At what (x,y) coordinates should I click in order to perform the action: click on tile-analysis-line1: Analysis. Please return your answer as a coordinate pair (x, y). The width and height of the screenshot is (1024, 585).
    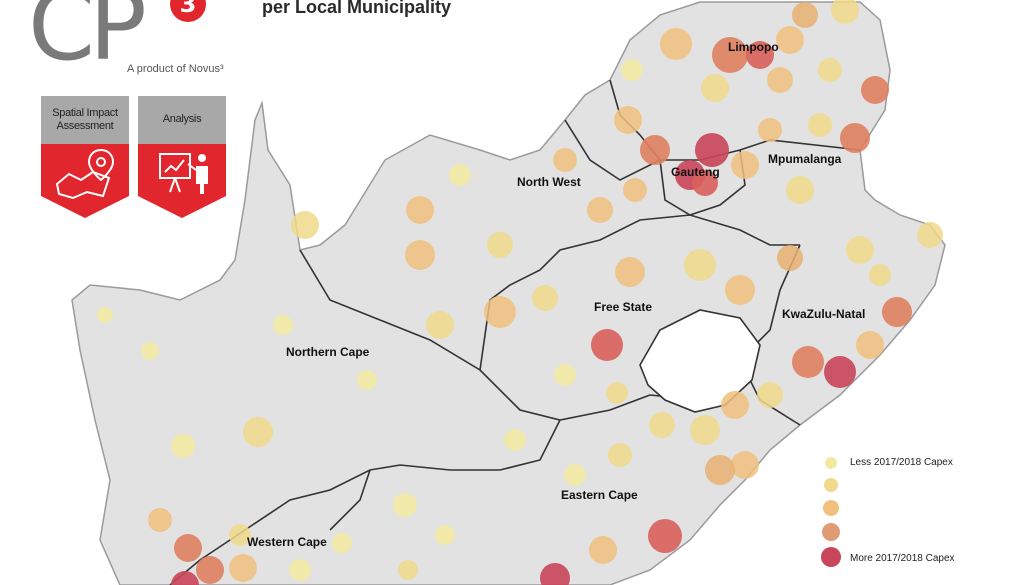
    Looking at the image, I should click on (182, 119).